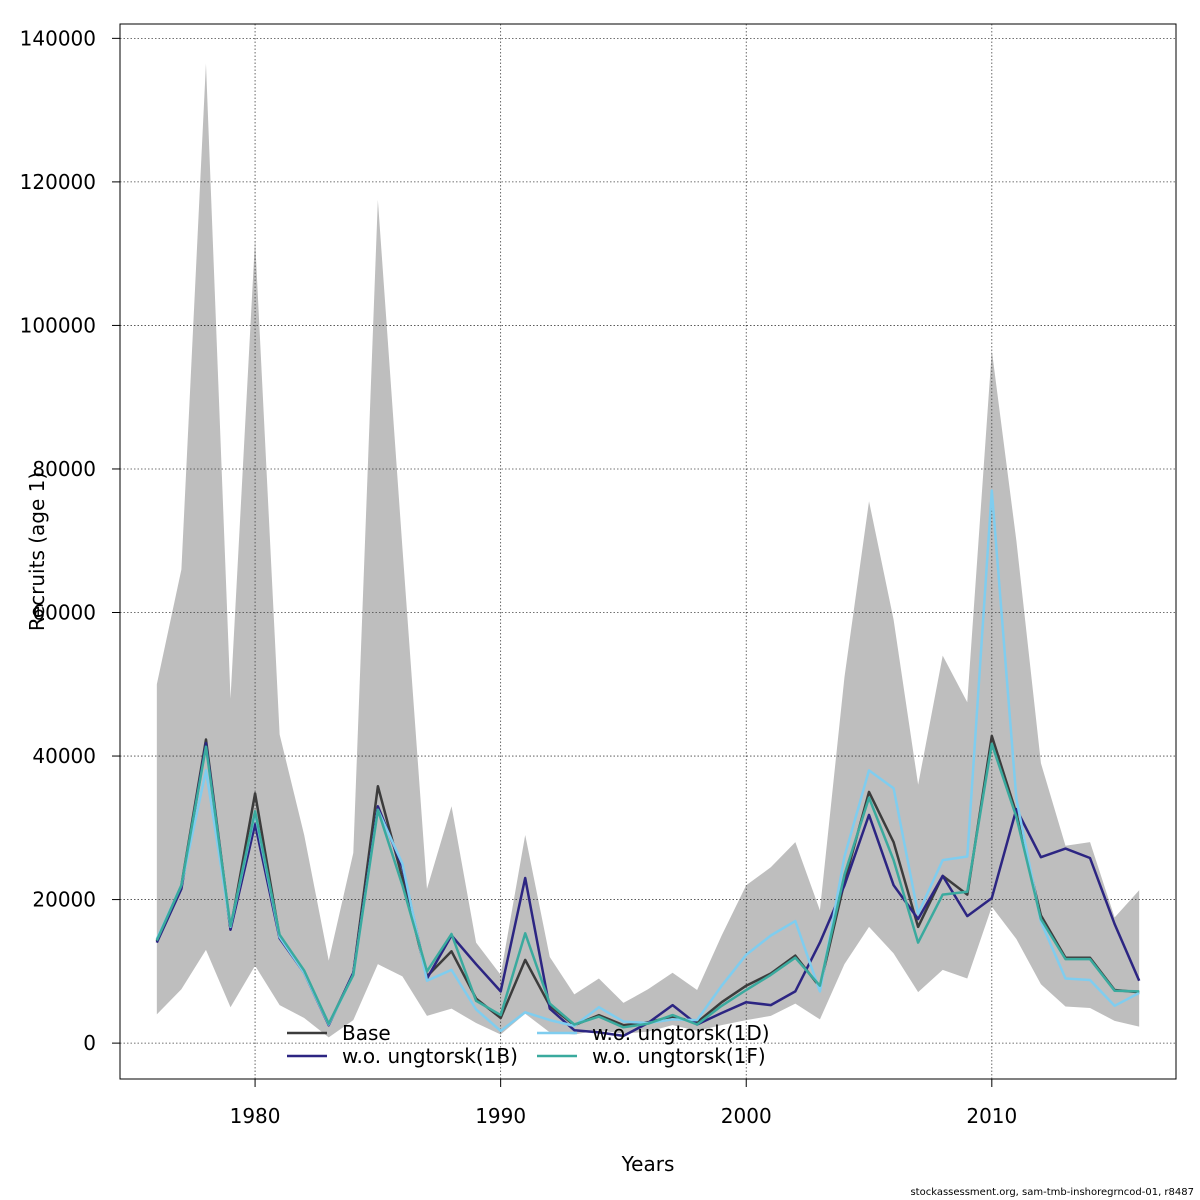  What do you see at coordinates (681, 1033) in the screenshot?
I see `legend-label-3: w.o. ungtorsk(1D)` at bounding box center [681, 1033].